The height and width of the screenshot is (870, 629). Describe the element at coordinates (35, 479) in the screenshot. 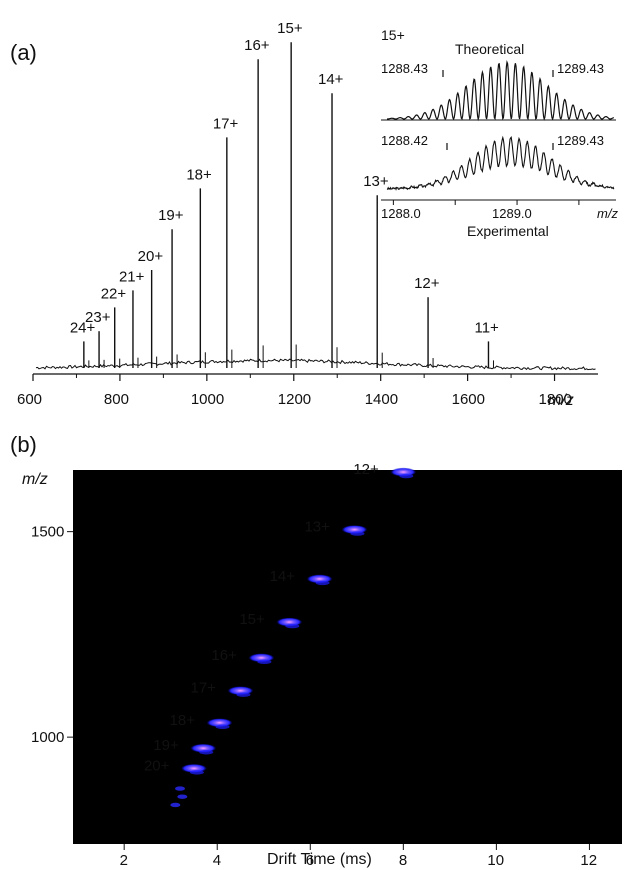

I see `heatmap-y-axis-title: m/z` at that location.